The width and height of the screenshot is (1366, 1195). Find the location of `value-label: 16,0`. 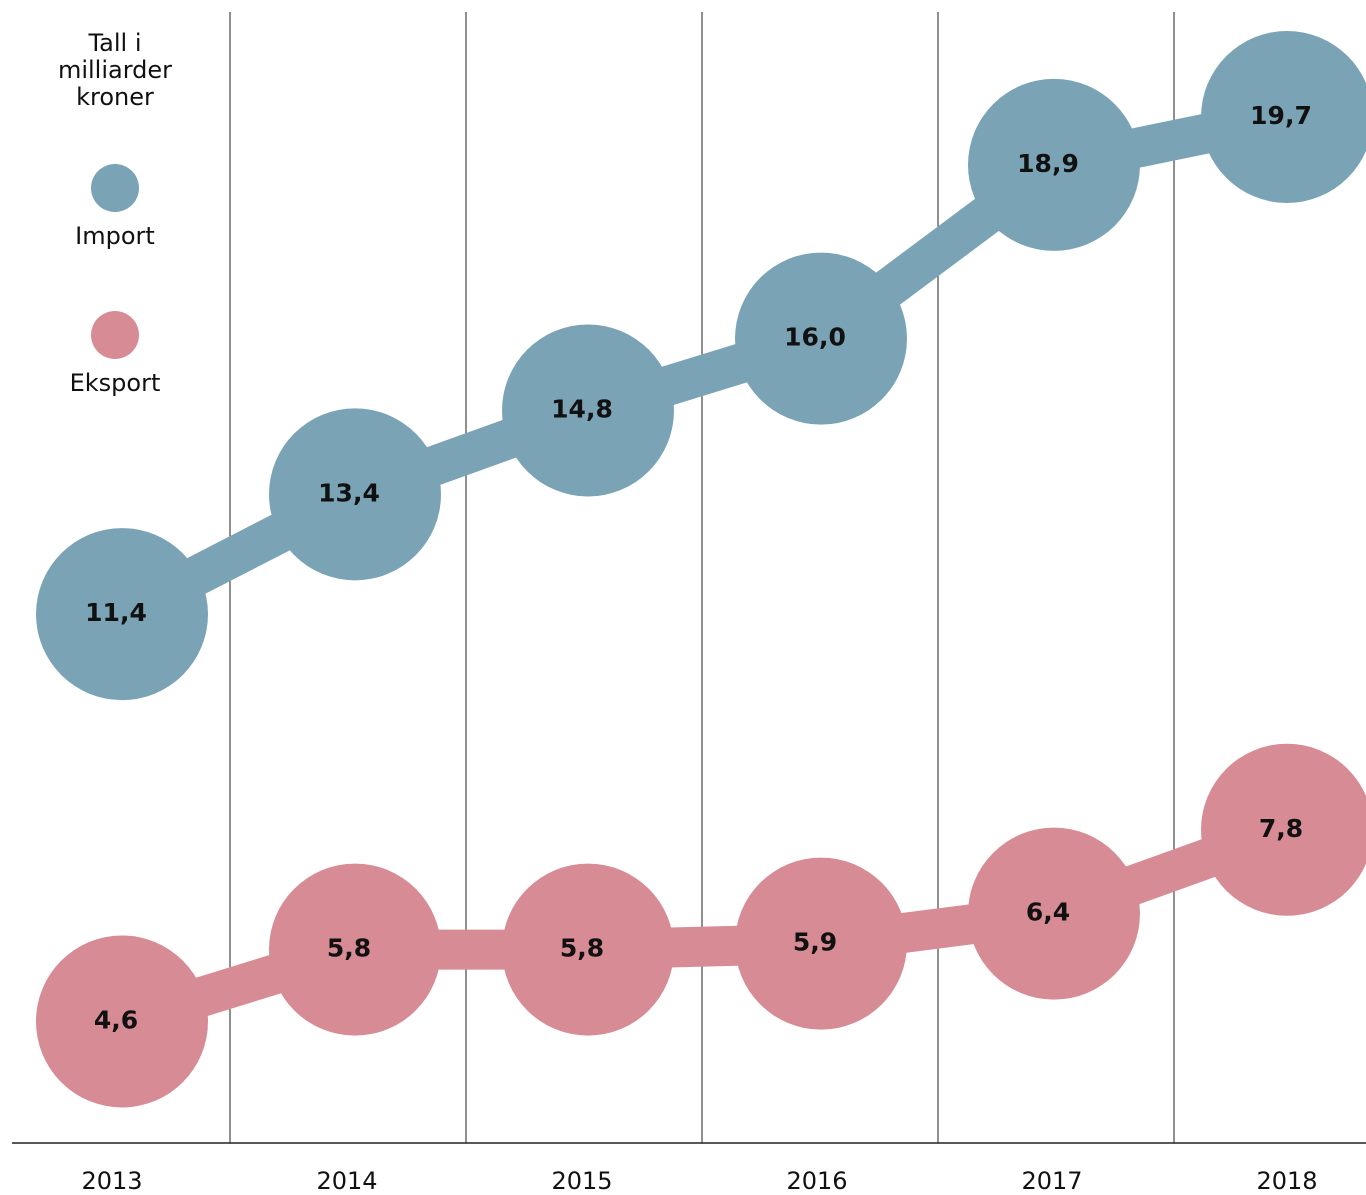

value-label: 16,0 is located at coordinates (815, 337).